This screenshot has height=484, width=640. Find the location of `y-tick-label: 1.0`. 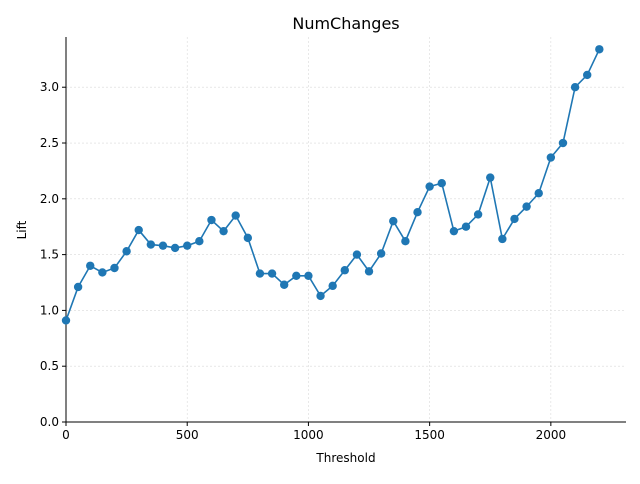

y-tick-label: 1.0 is located at coordinates (49, 310).